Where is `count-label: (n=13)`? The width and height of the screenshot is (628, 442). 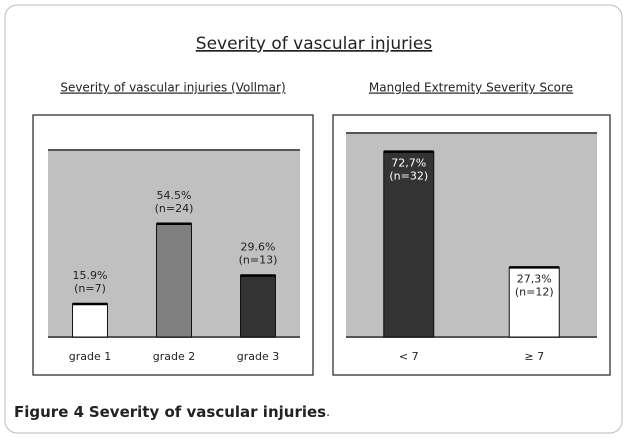
count-label: (n=13) is located at coordinates (258, 259).